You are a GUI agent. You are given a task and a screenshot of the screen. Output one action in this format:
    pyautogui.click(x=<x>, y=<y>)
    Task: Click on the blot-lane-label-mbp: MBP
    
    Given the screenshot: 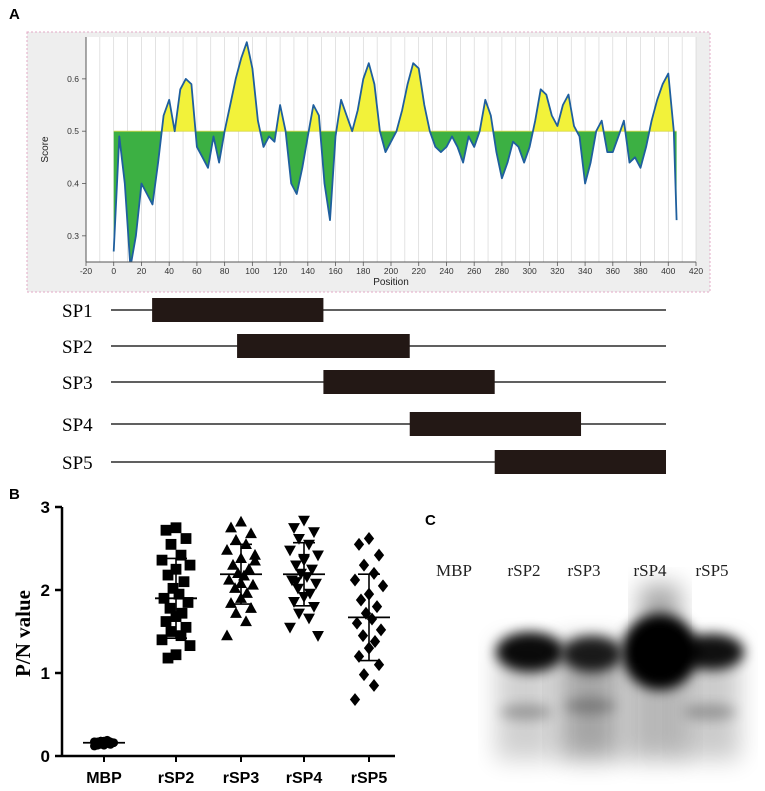 What is the action you would take?
    pyautogui.click(x=454, y=570)
    